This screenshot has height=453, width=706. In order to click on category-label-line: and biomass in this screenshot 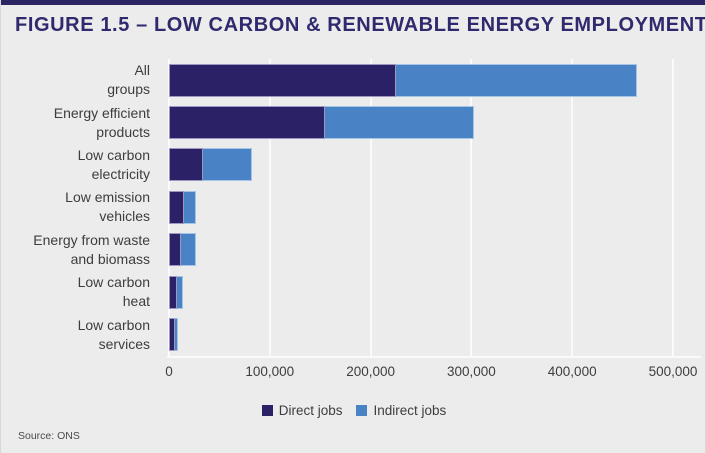, I will do `click(110, 258)`.